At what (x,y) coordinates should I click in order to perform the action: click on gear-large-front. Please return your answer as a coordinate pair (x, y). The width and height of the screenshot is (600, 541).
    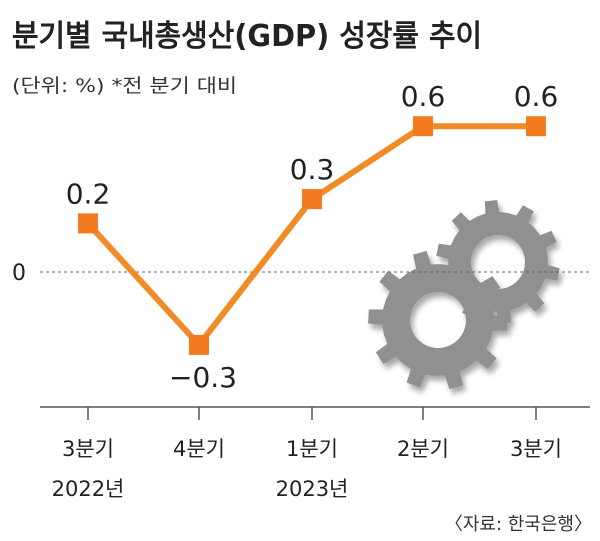
    Looking at the image, I should click on (438, 320).